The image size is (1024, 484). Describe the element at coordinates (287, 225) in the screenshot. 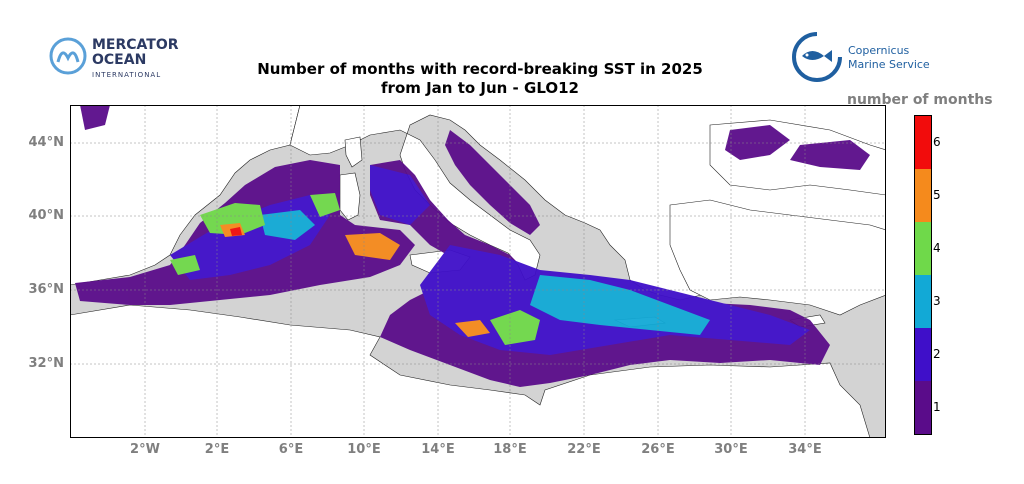

I see `sst-level-3-balearic` at that location.